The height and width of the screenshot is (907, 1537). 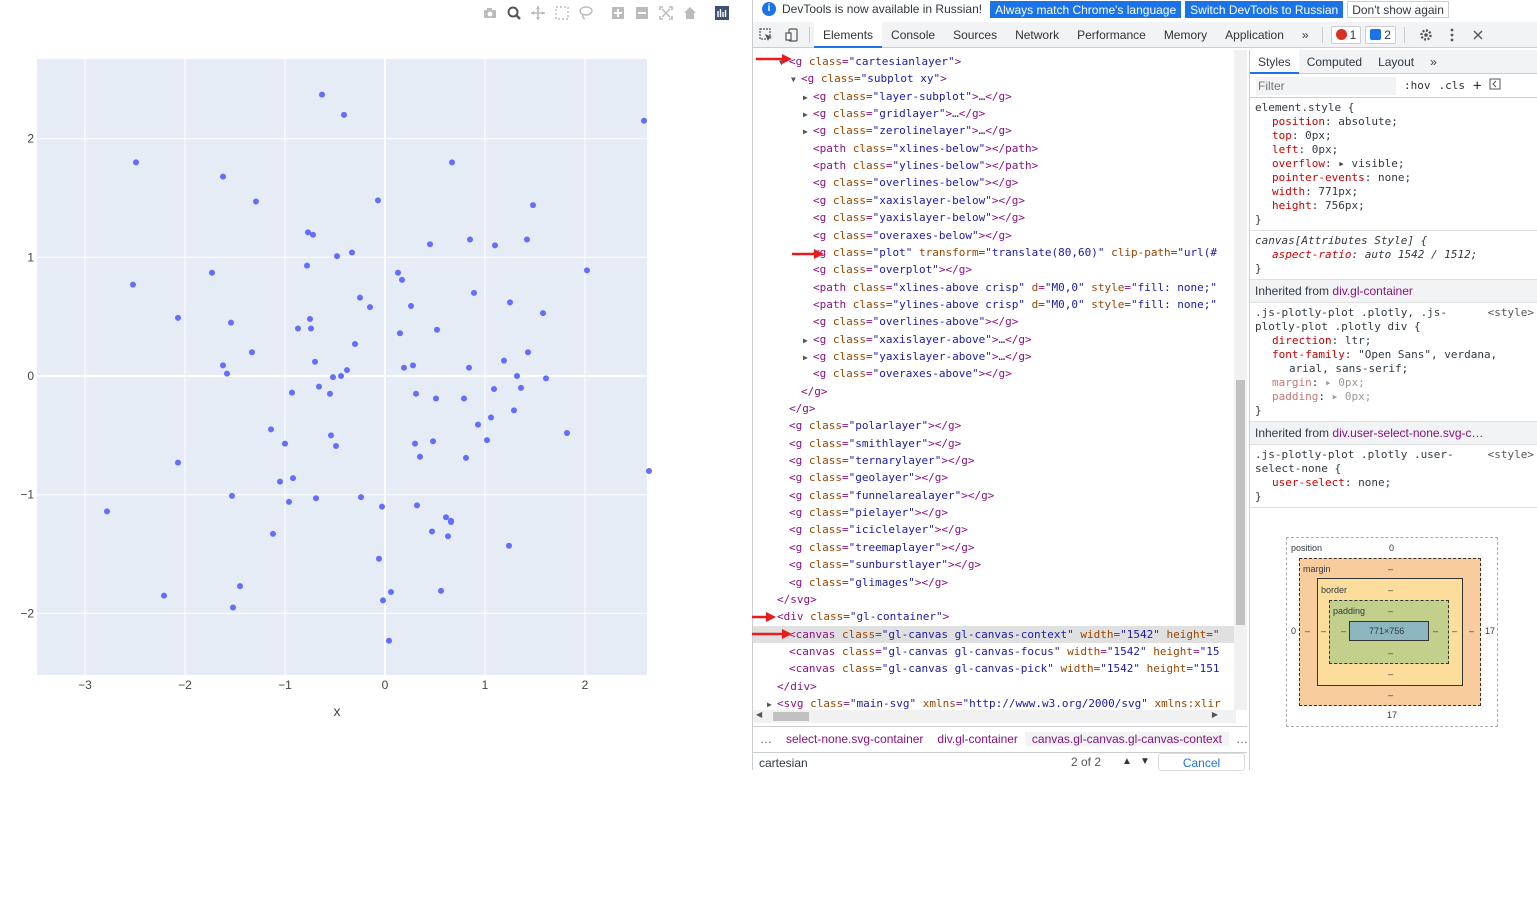 What do you see at coordinates (1396, 61) in the screenshot?
I see `subtab-layout: Layout` at bounding box center [1396, 61].